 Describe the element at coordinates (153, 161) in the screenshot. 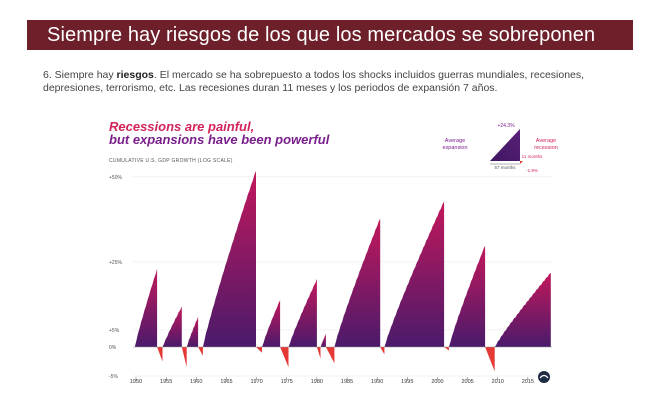

I see `y-axis-label-main: CUMULATIVE U.S. GDP GROWTH` at that location.